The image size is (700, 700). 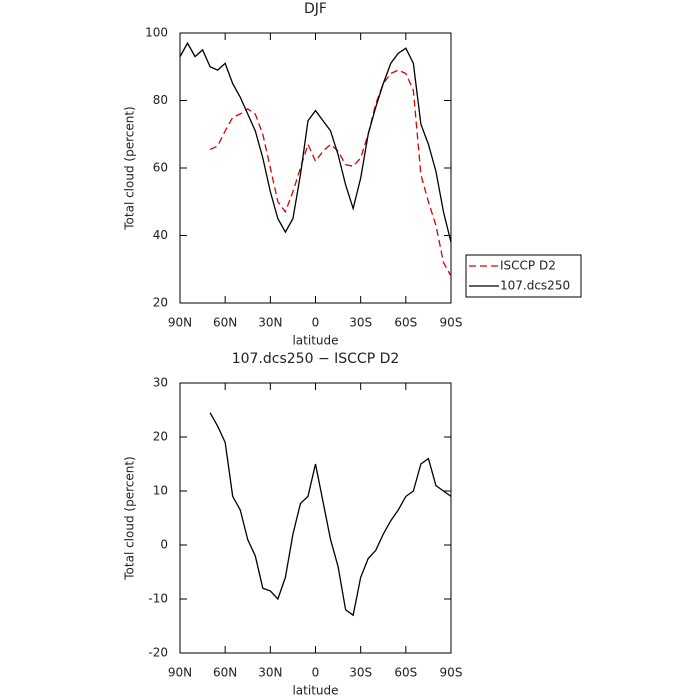 What do you see at coordinates (160, 100) in the screenshot?
I see `y-tick-label: 80` at bounding box center [160, 100].